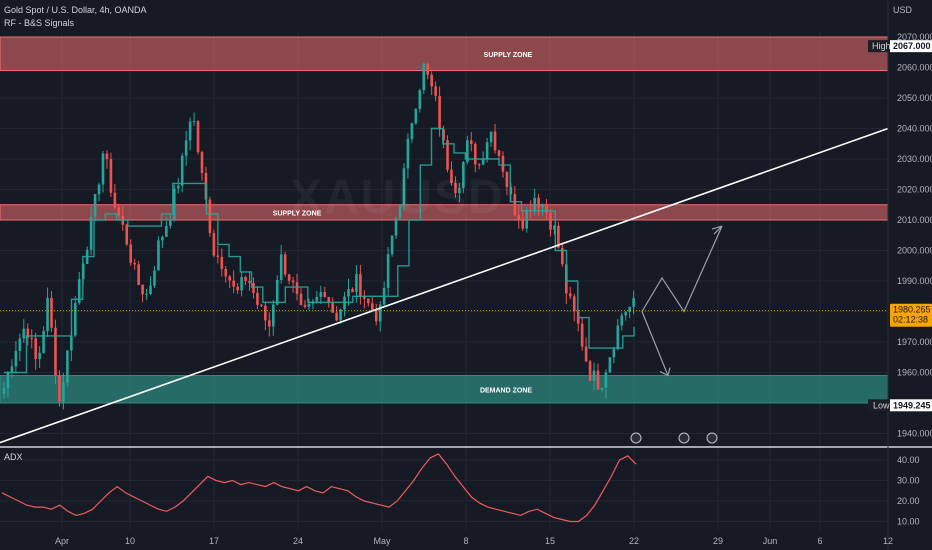  What do you see at coordinates (908, 481) in the screenshot?
I see `adx-tick-label: 30.00` at bounding box center [908, 481].